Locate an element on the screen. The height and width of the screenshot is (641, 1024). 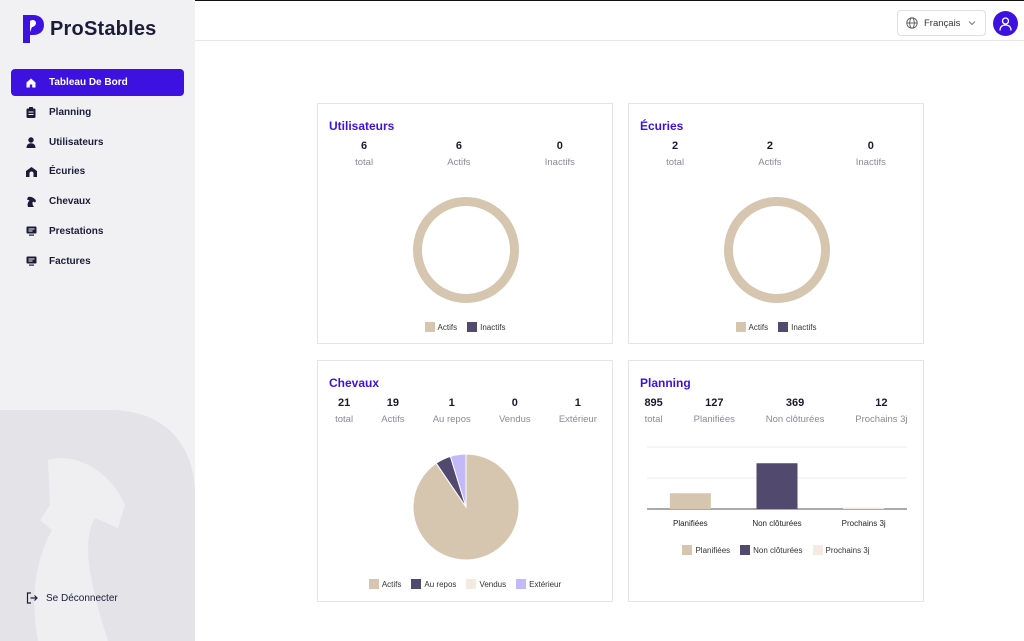
logout-icon is located at coordinates (32, 598).